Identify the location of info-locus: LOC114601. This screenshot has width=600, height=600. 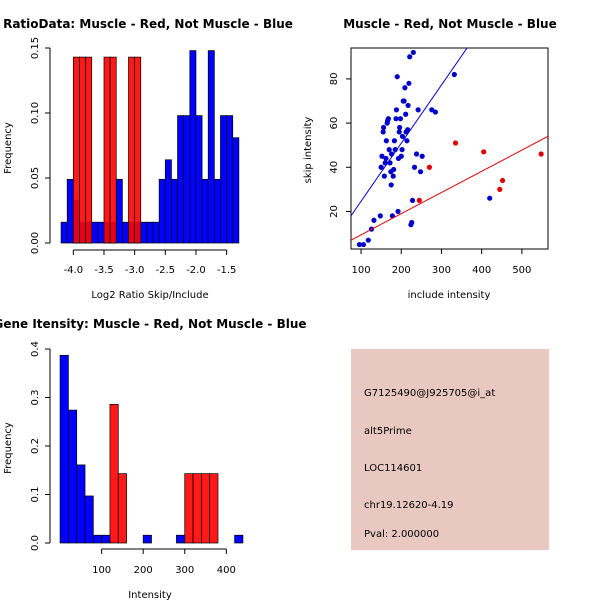
(393, 468).